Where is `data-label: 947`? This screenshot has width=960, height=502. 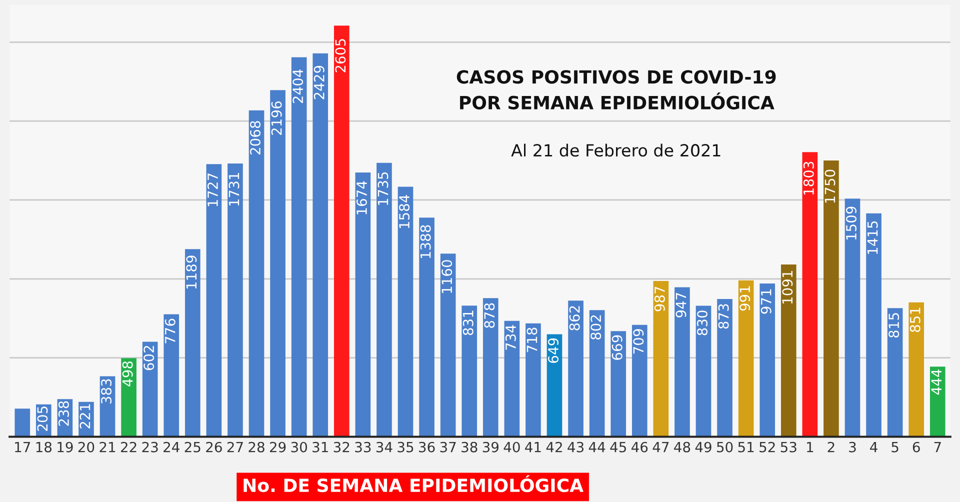 data-label: 947 is located at coordinates (681, 305).